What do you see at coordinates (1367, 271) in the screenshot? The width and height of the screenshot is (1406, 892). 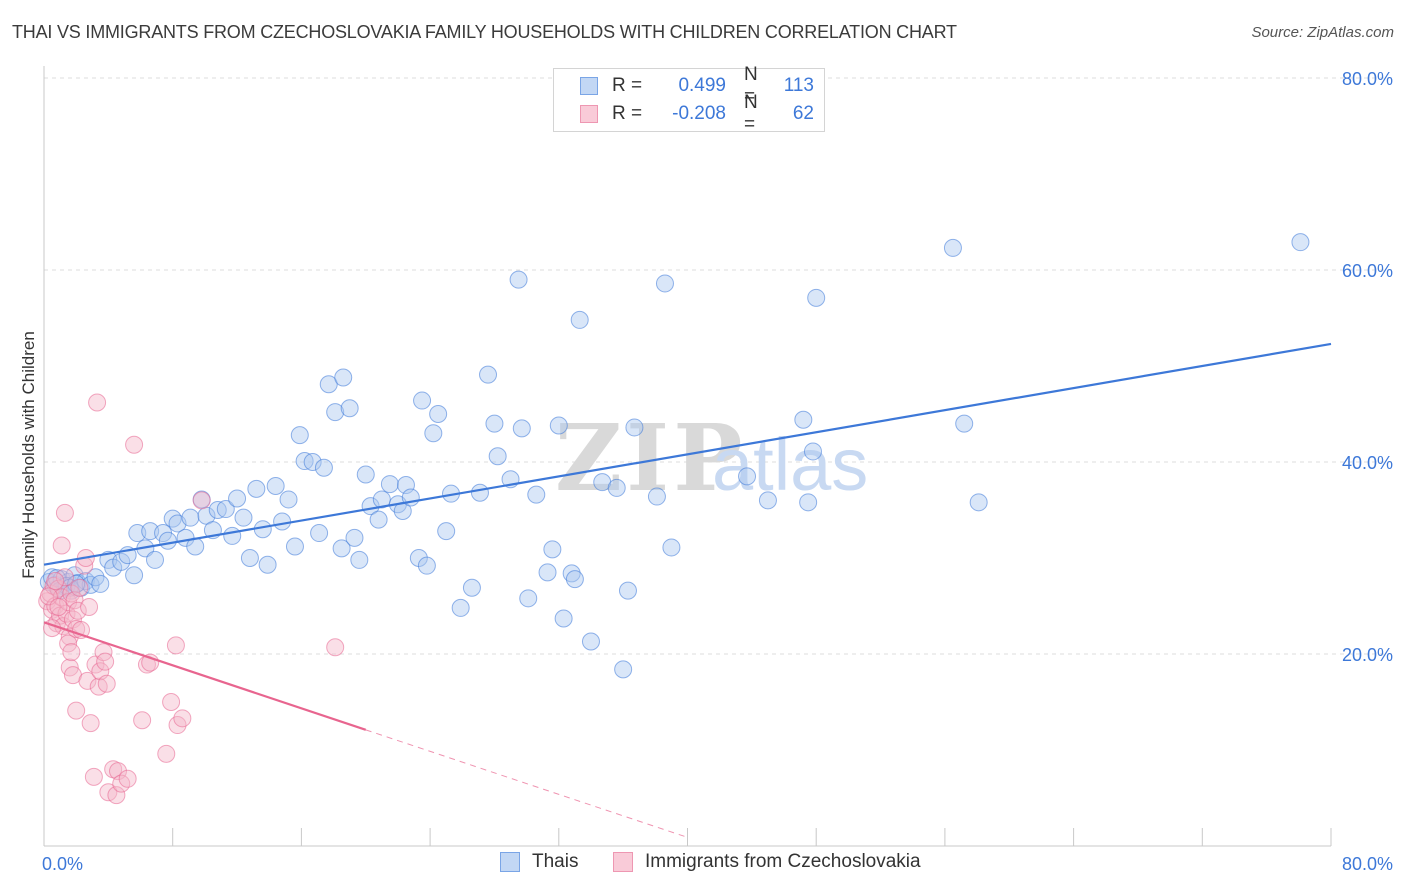 I see `y-tick-label: 60.0%` at bounding box center [1367, 271].